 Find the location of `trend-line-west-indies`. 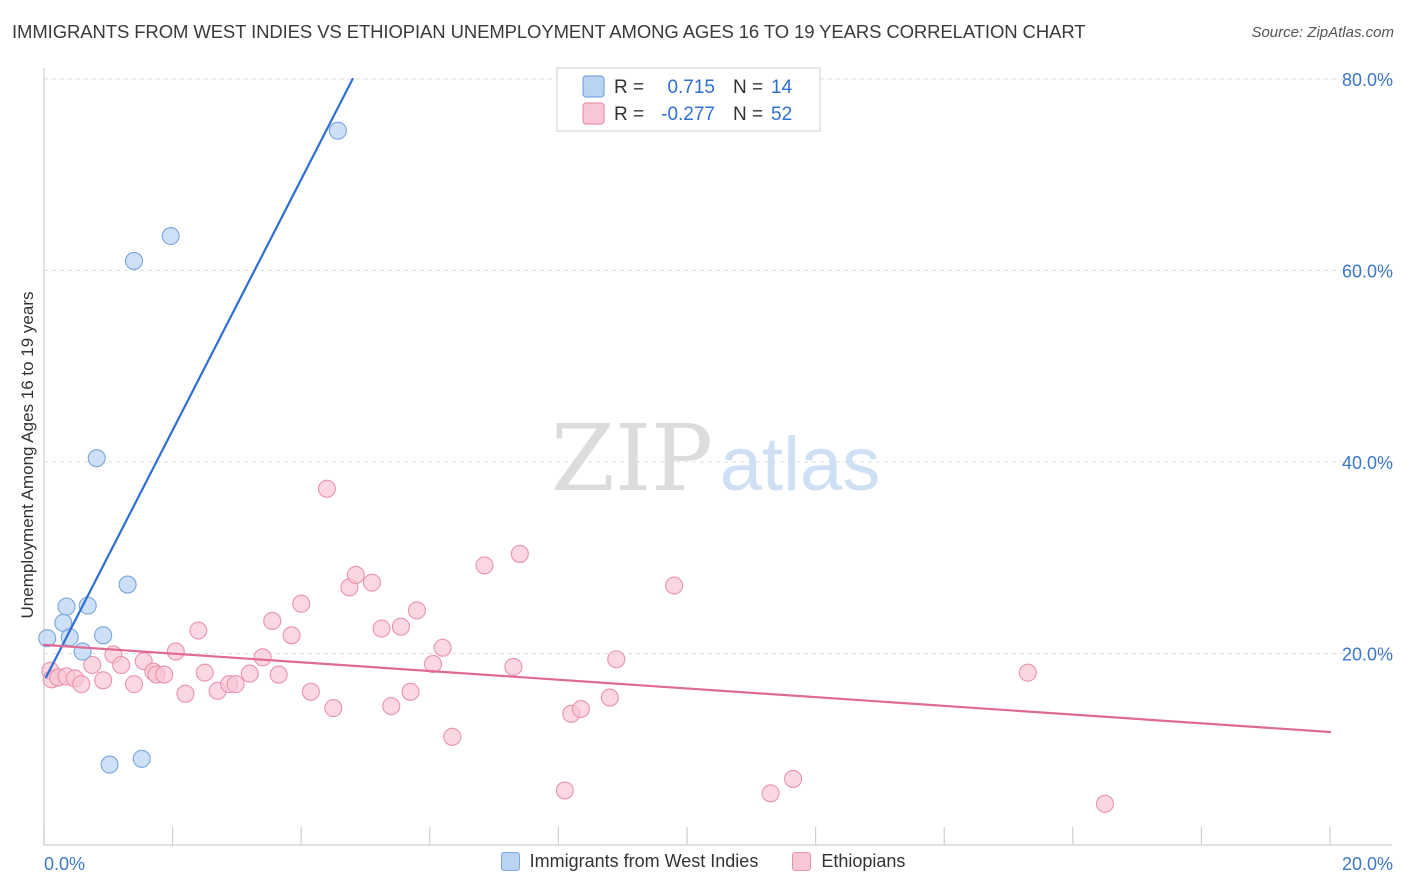

trend-line-west-indies is located at coordinates (199, 378).